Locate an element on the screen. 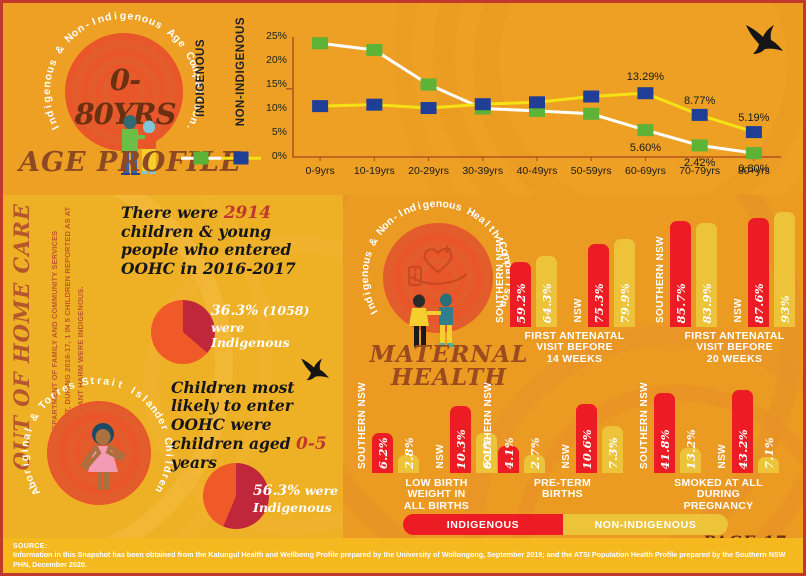  indigenous-legend-pill: INDIGENOUS NON-INDIGENOUS is located at coordinates (565, 524).